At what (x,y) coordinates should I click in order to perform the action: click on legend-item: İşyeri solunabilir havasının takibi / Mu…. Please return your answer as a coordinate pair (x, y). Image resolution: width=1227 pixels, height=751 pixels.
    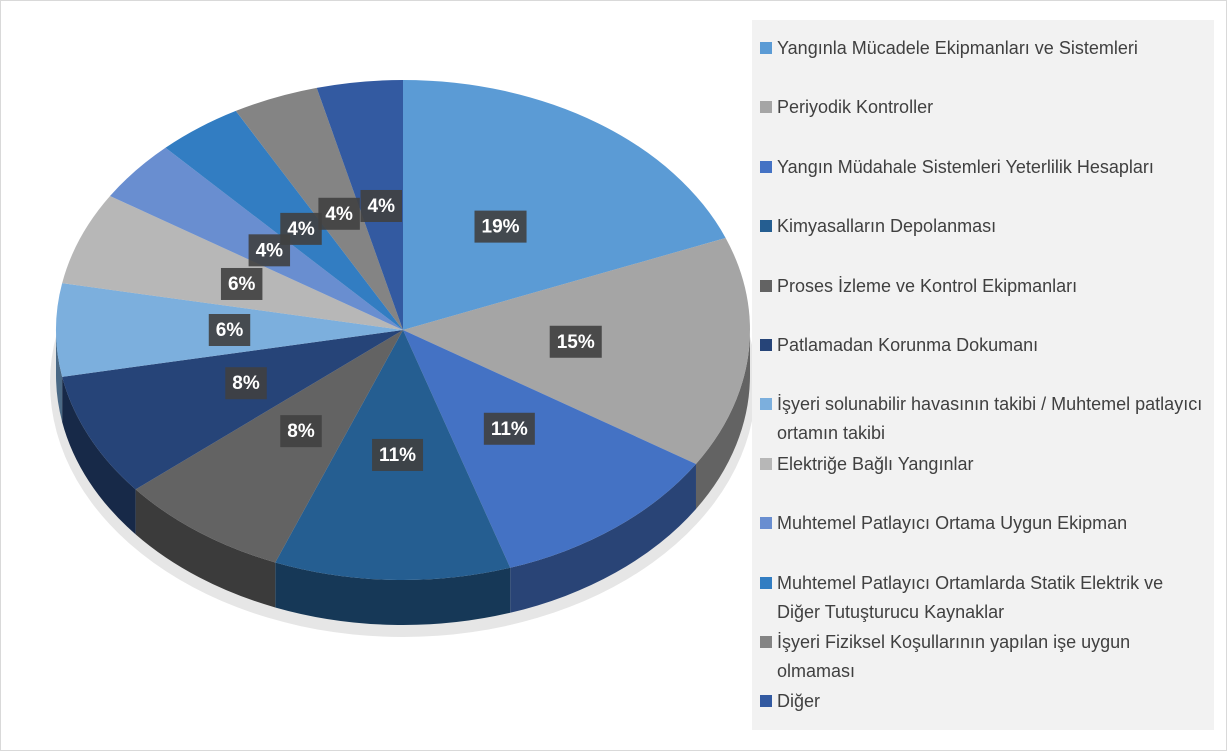
    Looking at the image, I should click on (983, 419).